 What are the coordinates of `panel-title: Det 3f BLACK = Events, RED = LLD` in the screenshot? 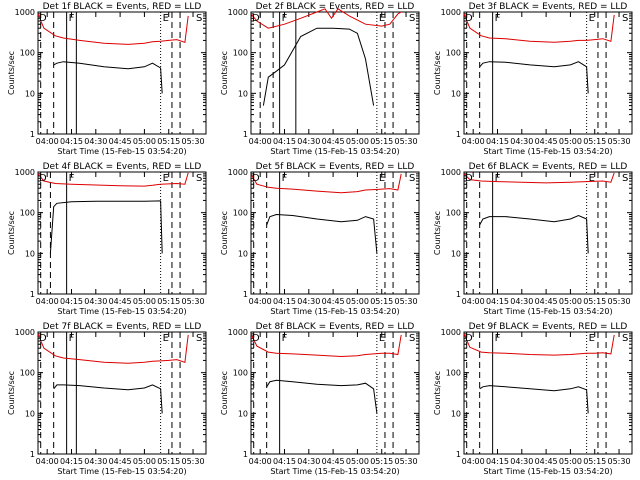 It's located at (548, 7).